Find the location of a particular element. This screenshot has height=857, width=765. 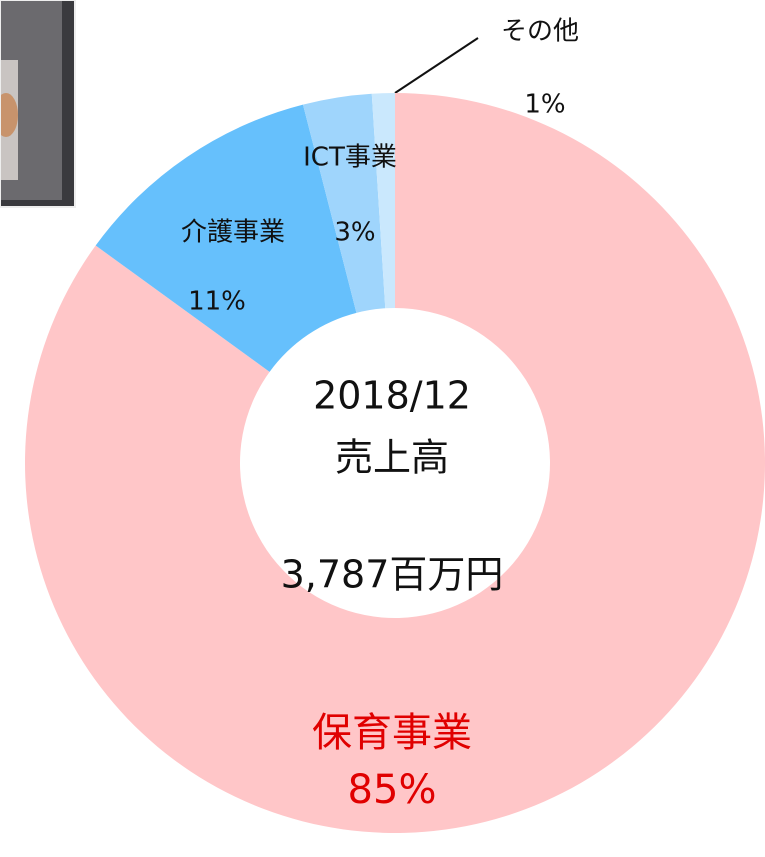

value-label: 85% is located at coordinates (392, 790).